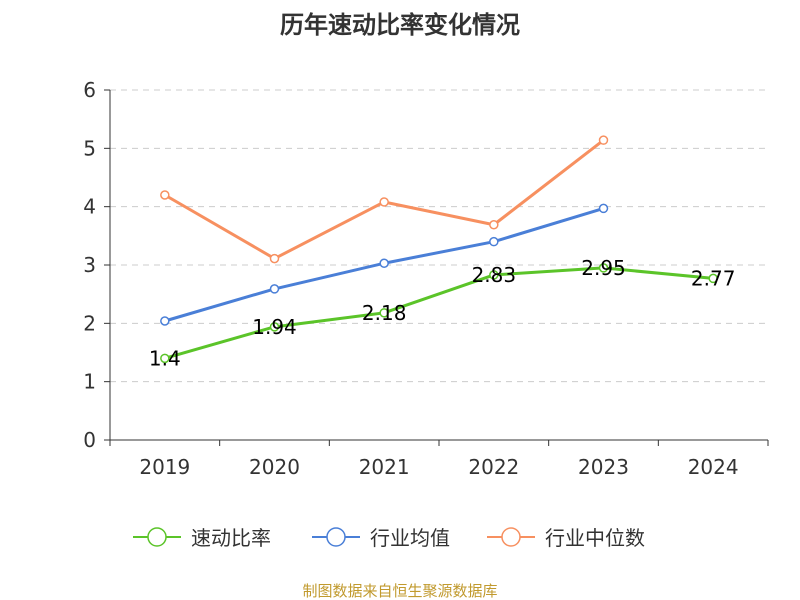 This screenshot has height=600, width=800. What do you see at coordinates (493, 467) in the screenshot?
I see `x-tick-label: 2022` at bounding box center [493, 467].